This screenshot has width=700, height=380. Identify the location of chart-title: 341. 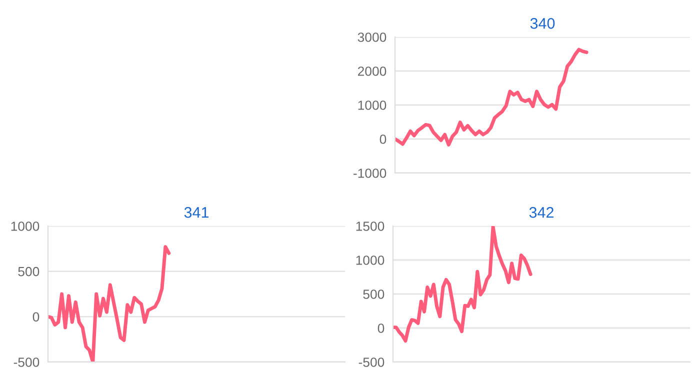
(196, 212).